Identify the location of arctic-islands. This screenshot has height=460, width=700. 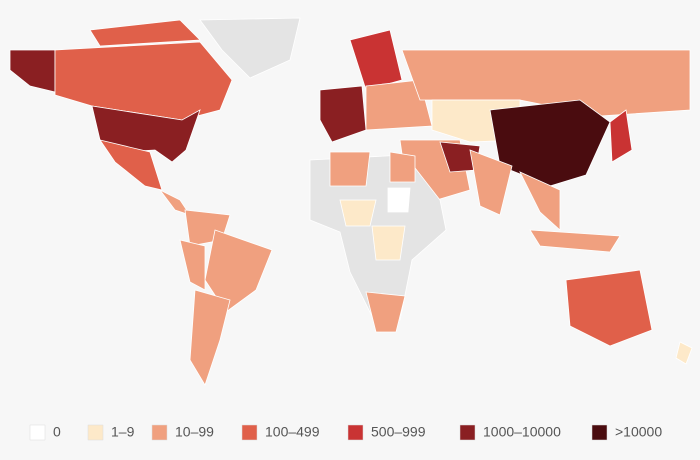
(145, 33).